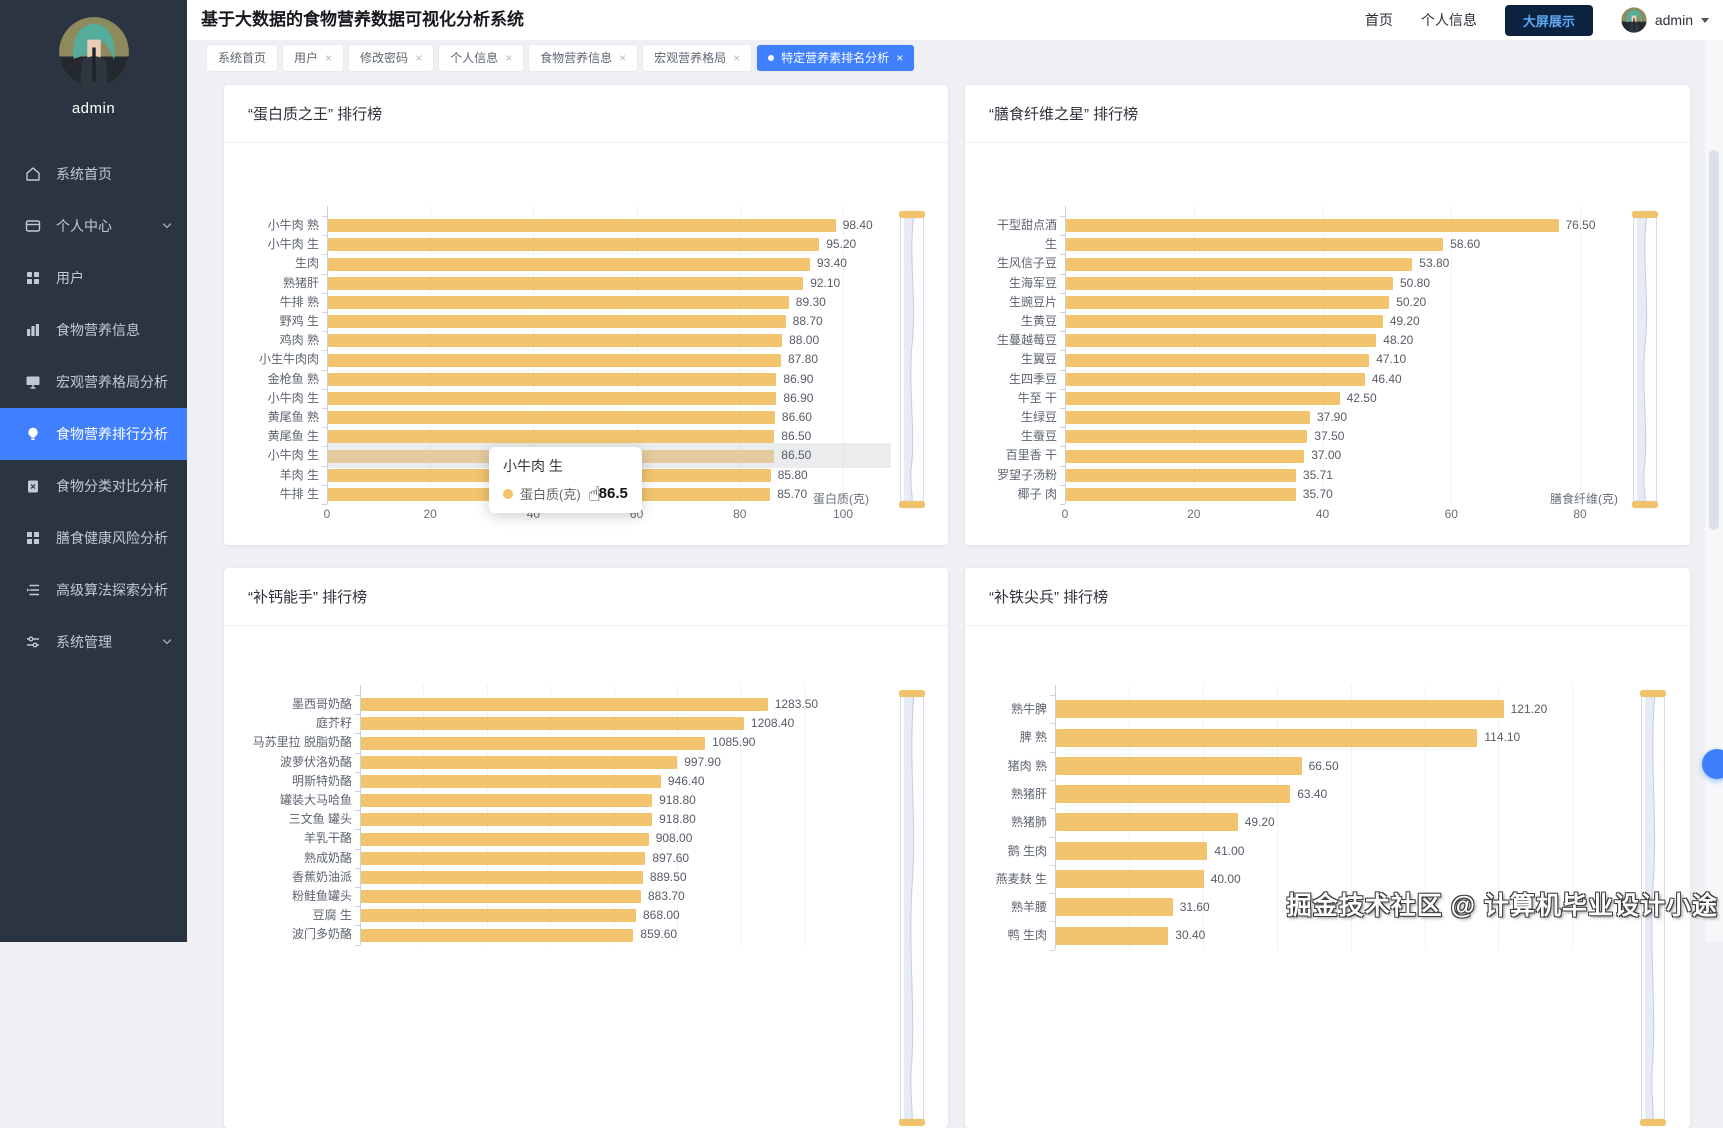  What do you see at coordinates (93, 434) in the screenshot?
I see `sidebar-item-食物营养排行分析: 食物营养排行分析` at bounding box center [93, 434].